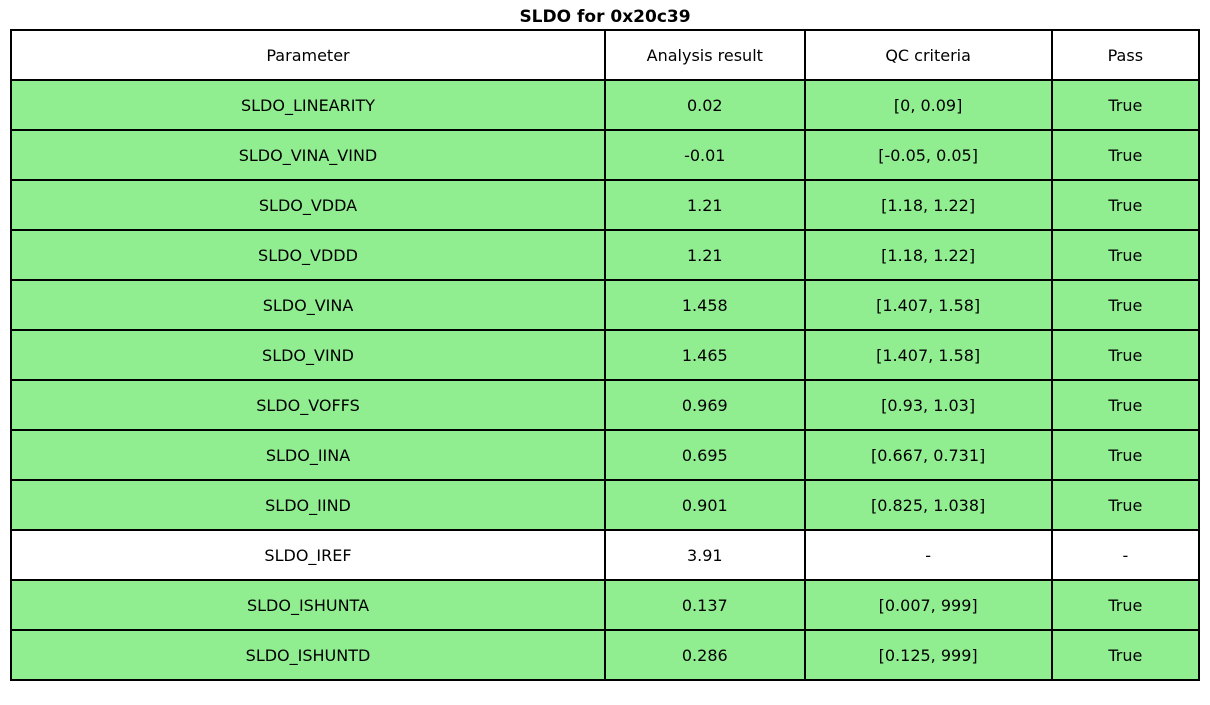  Describe the element at coordinates (308, 405) in the screenshot. I see `parameter-cell: SLDO_VOFFS` at that location.